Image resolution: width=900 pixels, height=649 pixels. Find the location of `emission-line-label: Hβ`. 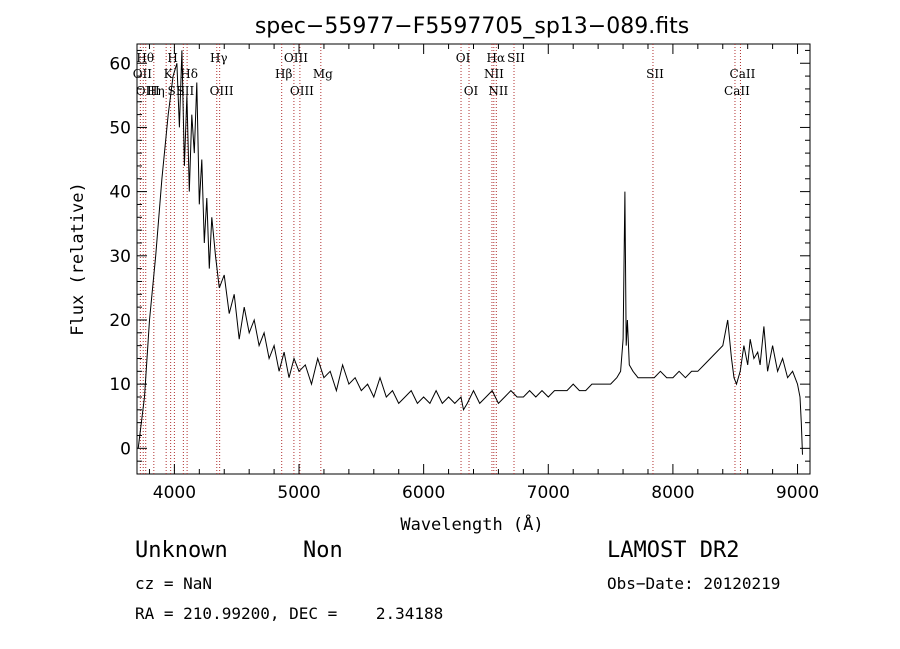

emission-line-label: Hβ is located at coordinates (283, 74).